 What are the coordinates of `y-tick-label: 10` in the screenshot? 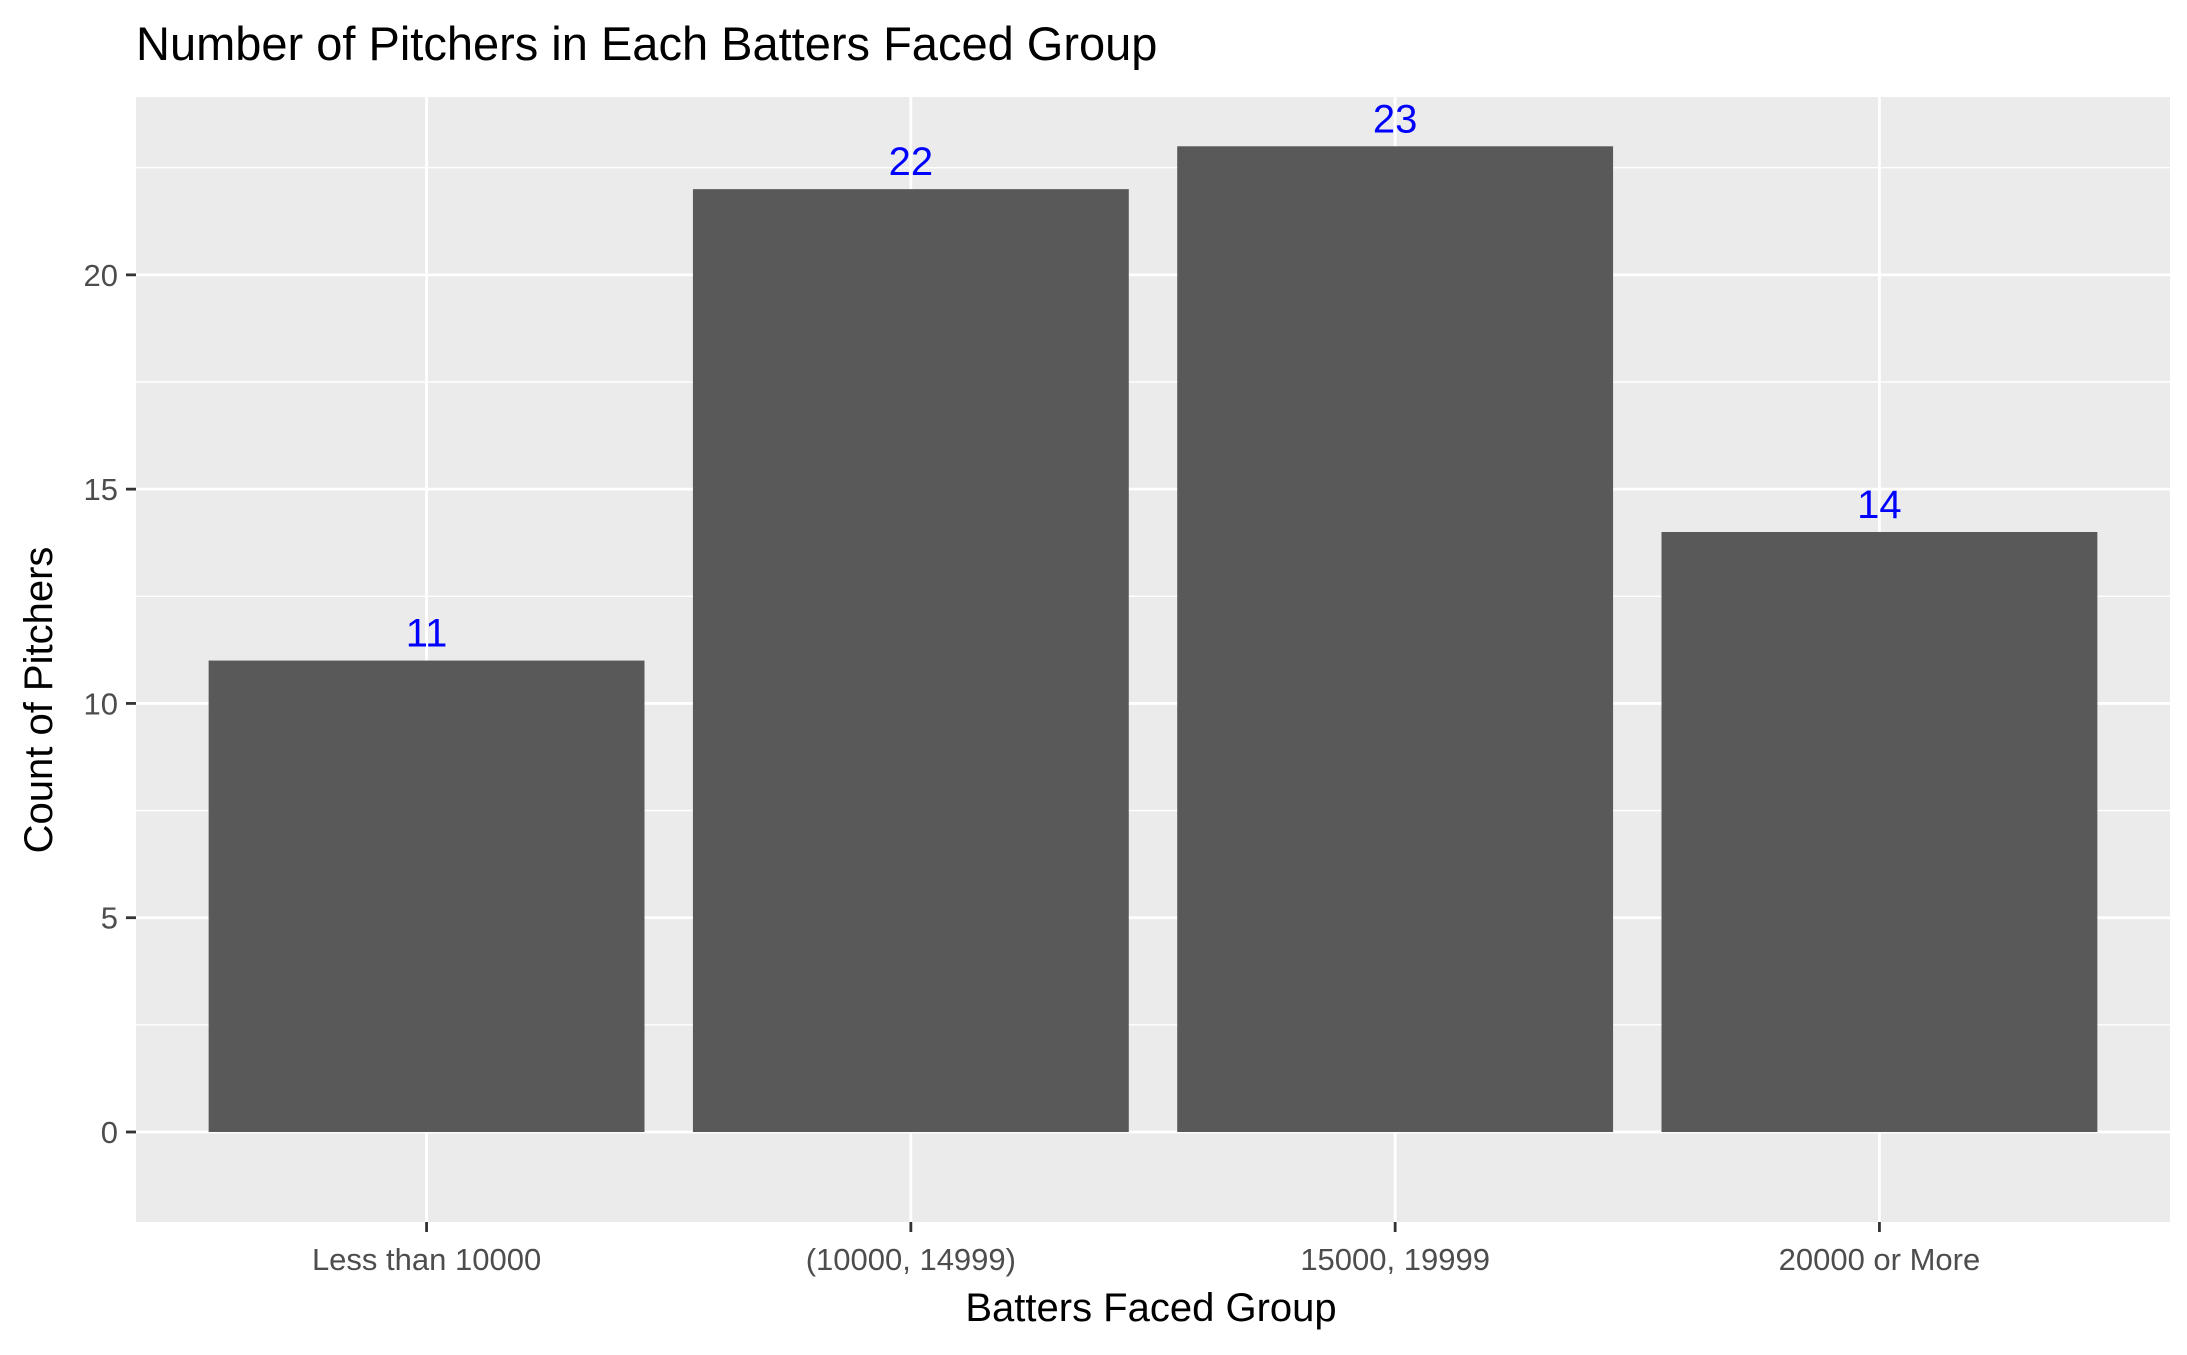 It's located at (101, 703).